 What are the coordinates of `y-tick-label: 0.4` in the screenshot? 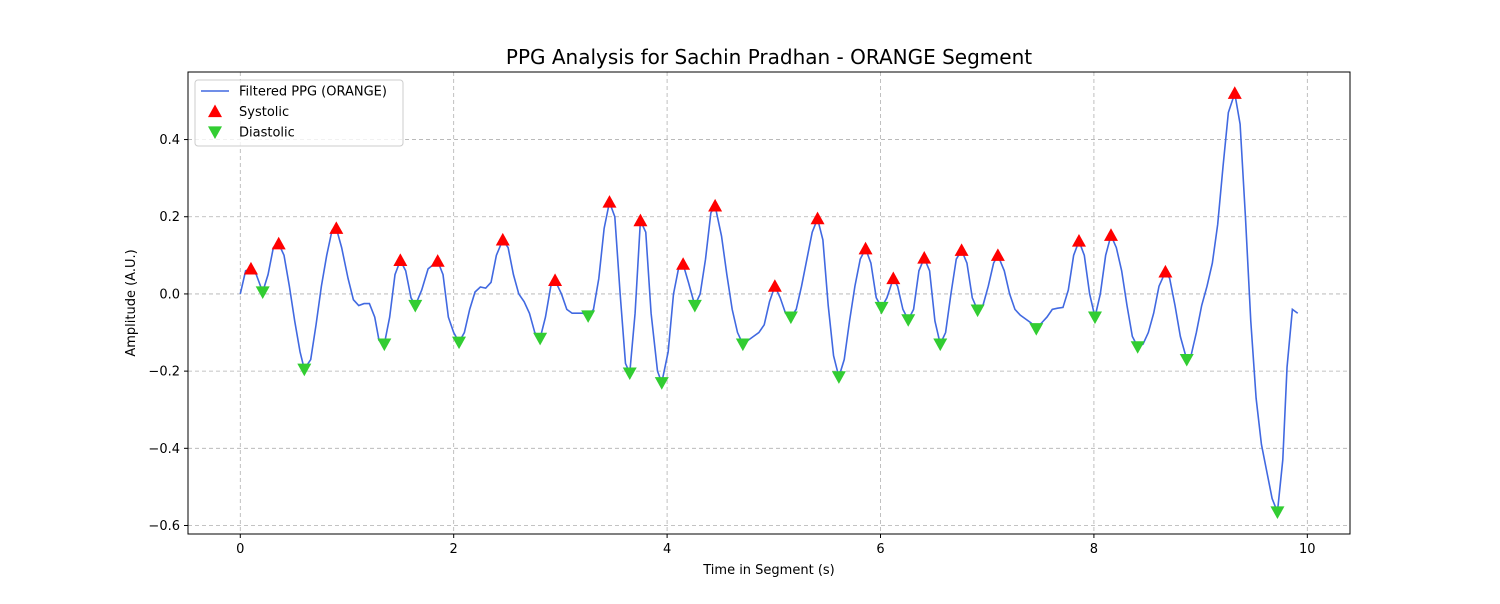 It's located at (169, 140).